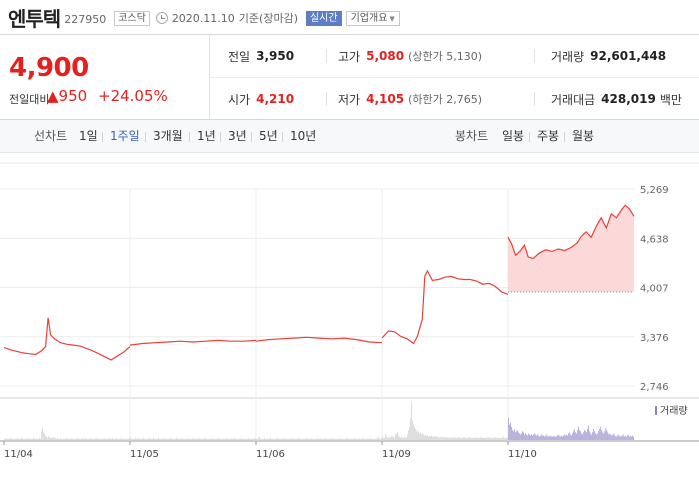  Describe the element at coordinates (513, 136) in the screenshot. I see `tab-daily-candle: 일봉` at that location.